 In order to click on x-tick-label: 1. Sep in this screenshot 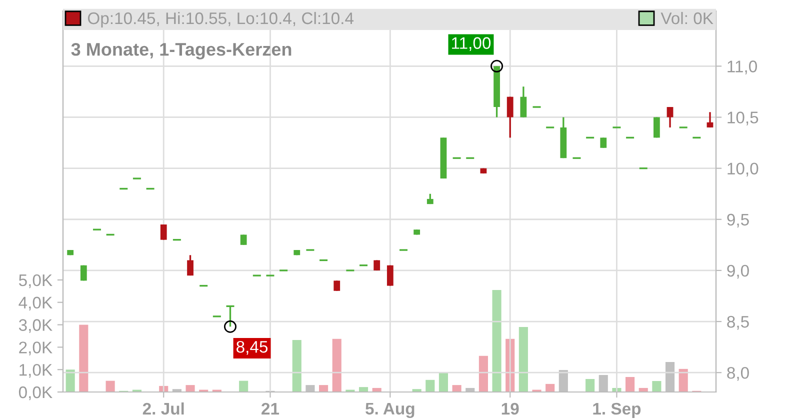, I will do `click(617, 410)`.